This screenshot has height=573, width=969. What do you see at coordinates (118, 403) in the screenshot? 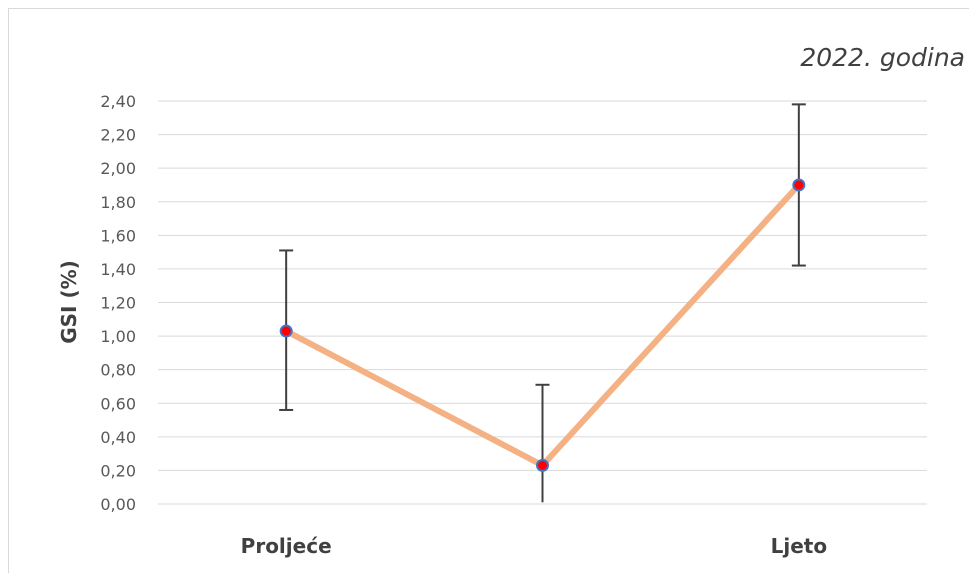
I see `y-tick-label: 0,60` at bounding box center [118, 403].